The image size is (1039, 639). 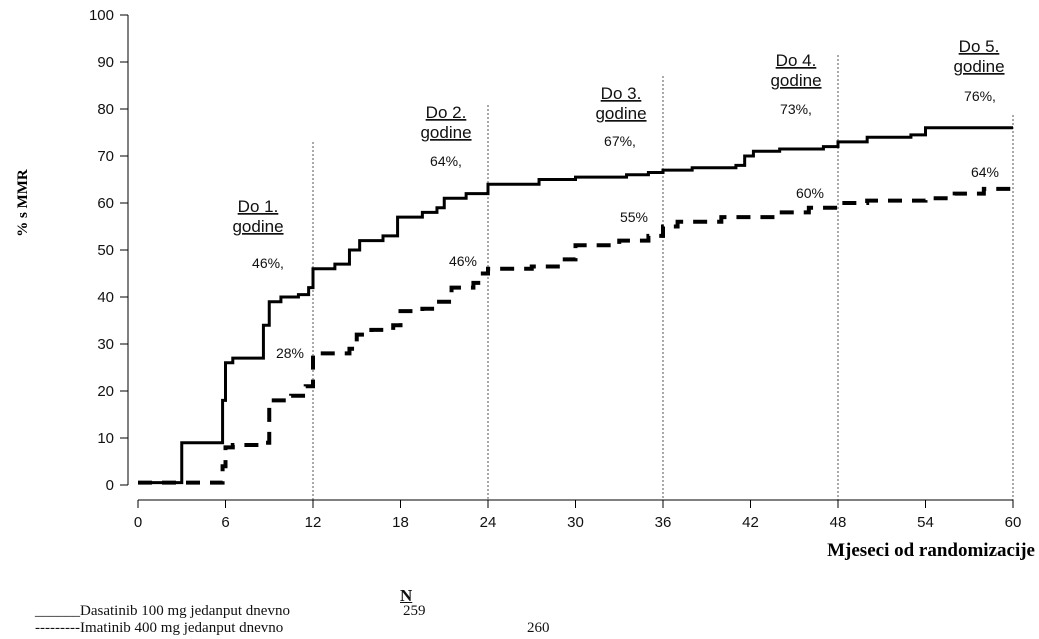 I want to click on x-tick-label: 60, so click(x=1013, y=522).